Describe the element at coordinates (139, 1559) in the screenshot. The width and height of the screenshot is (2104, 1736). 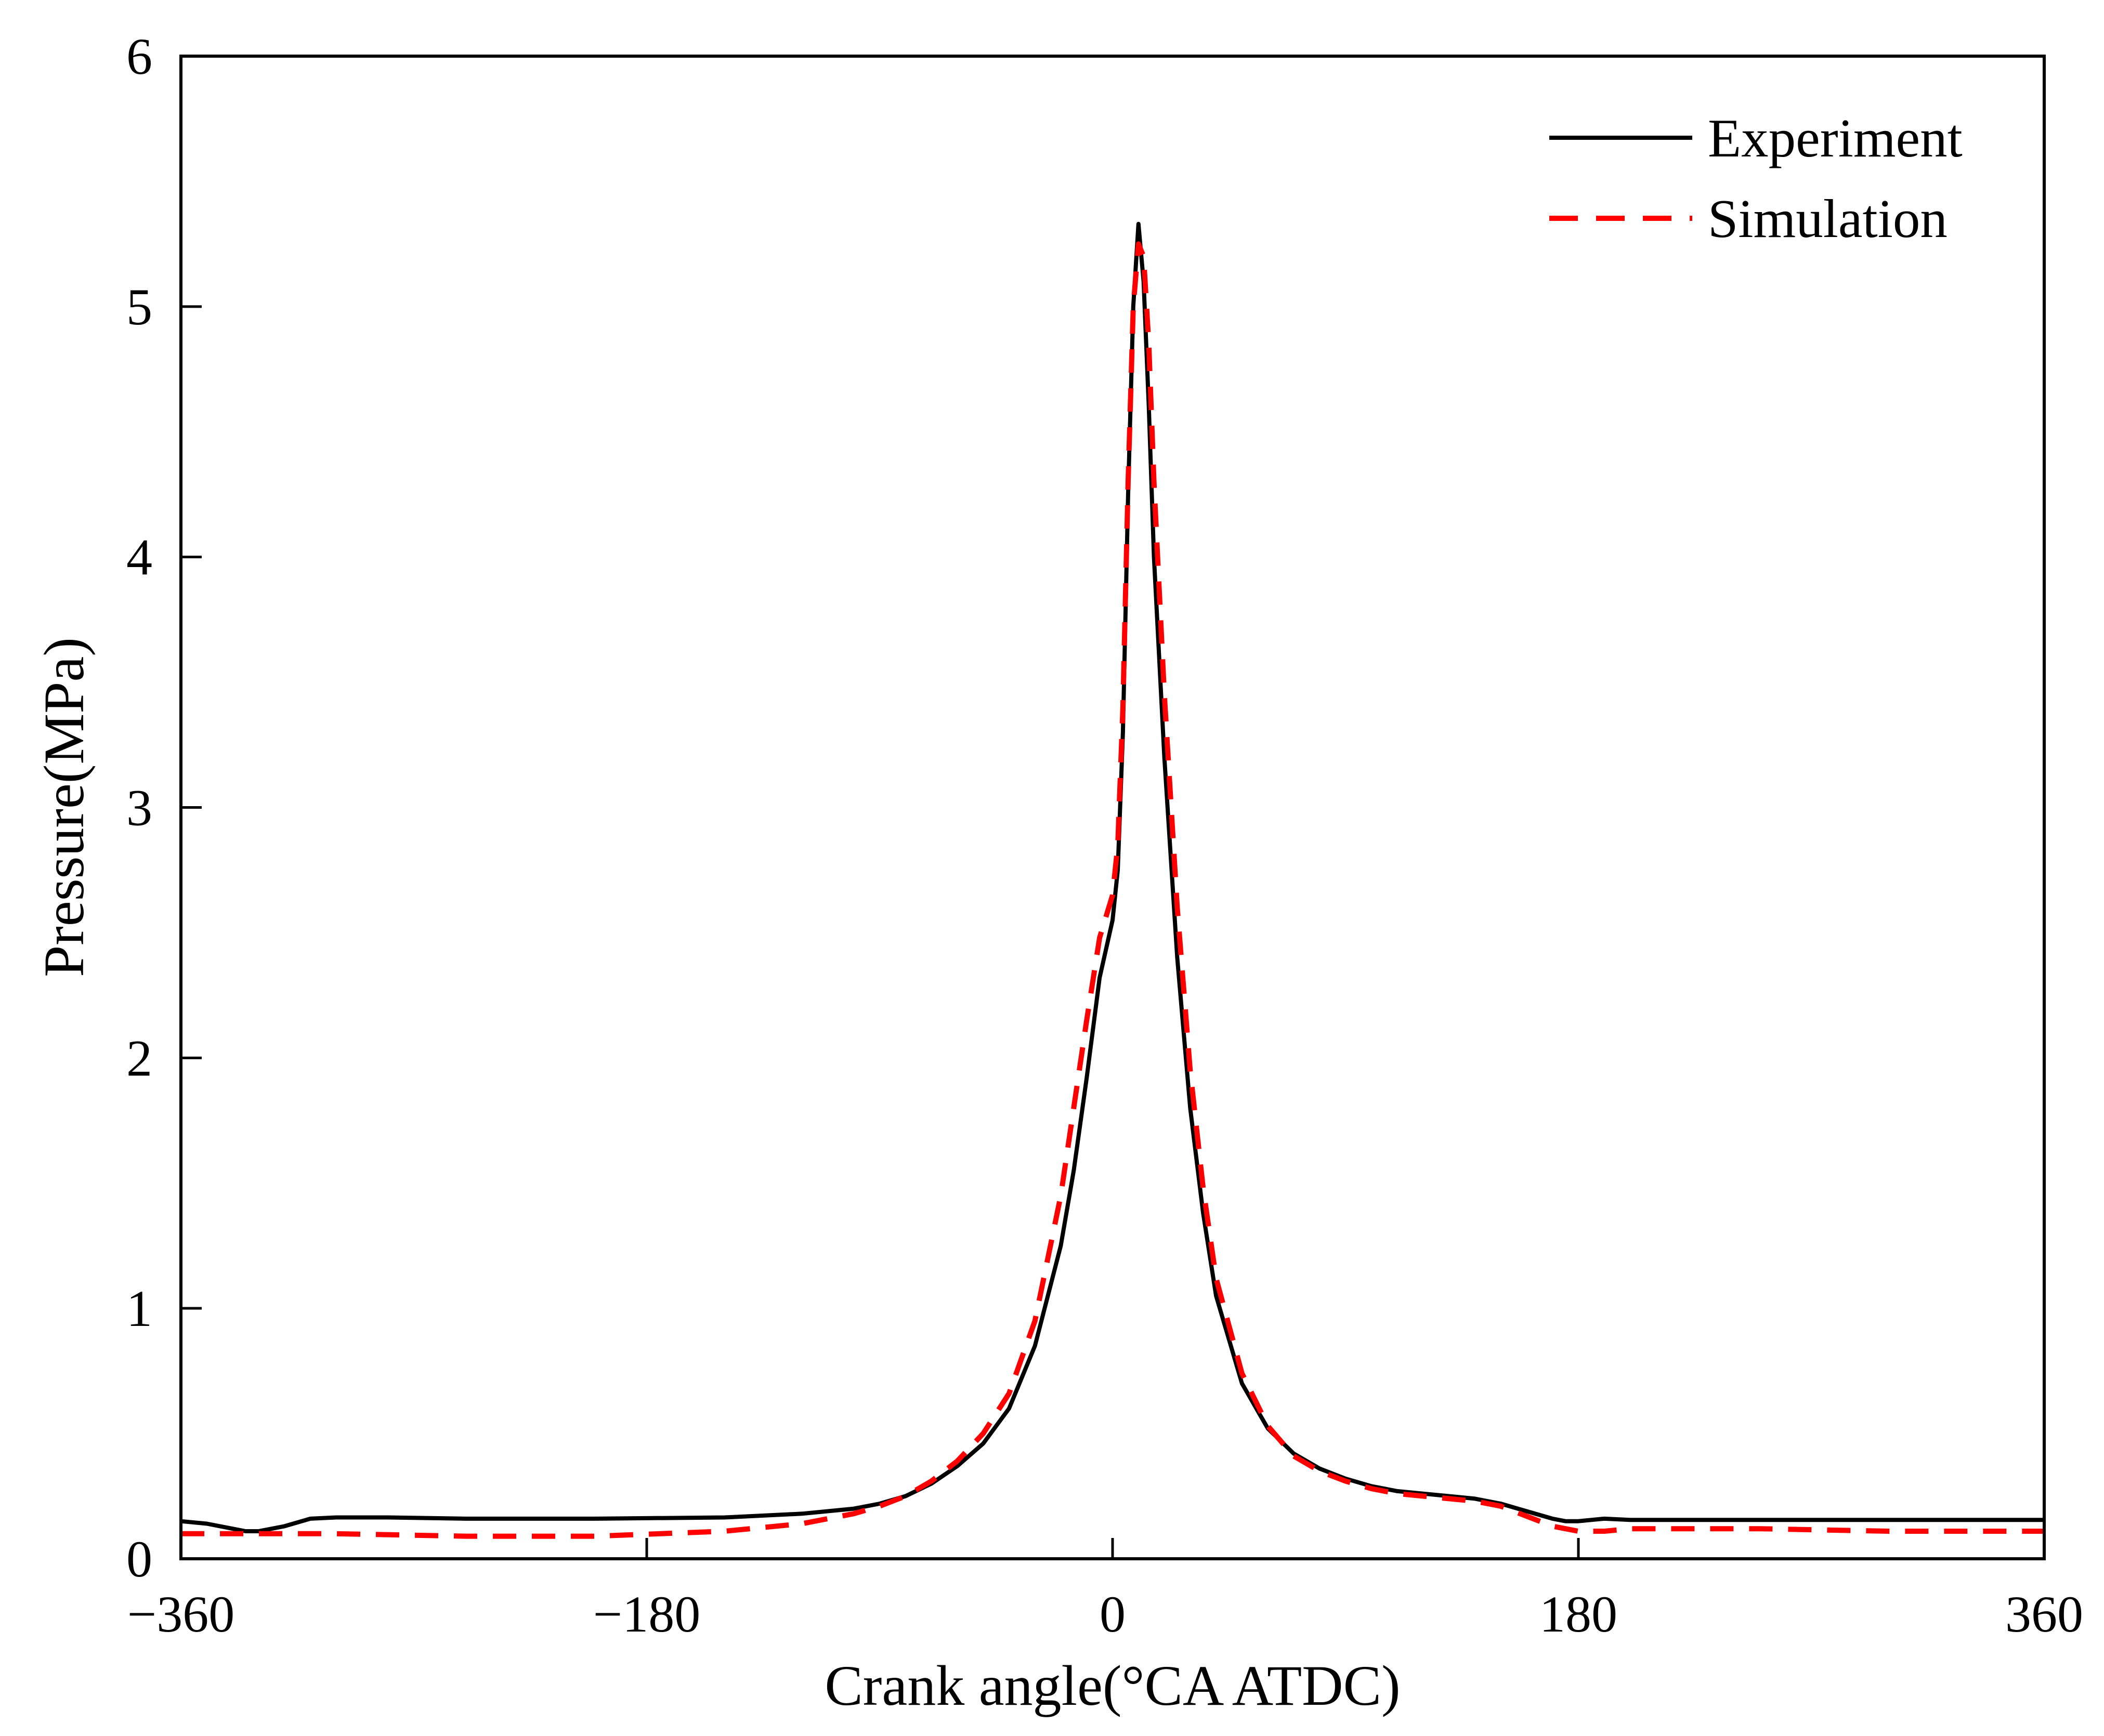
I see `y-tick-label: 0` at that location.